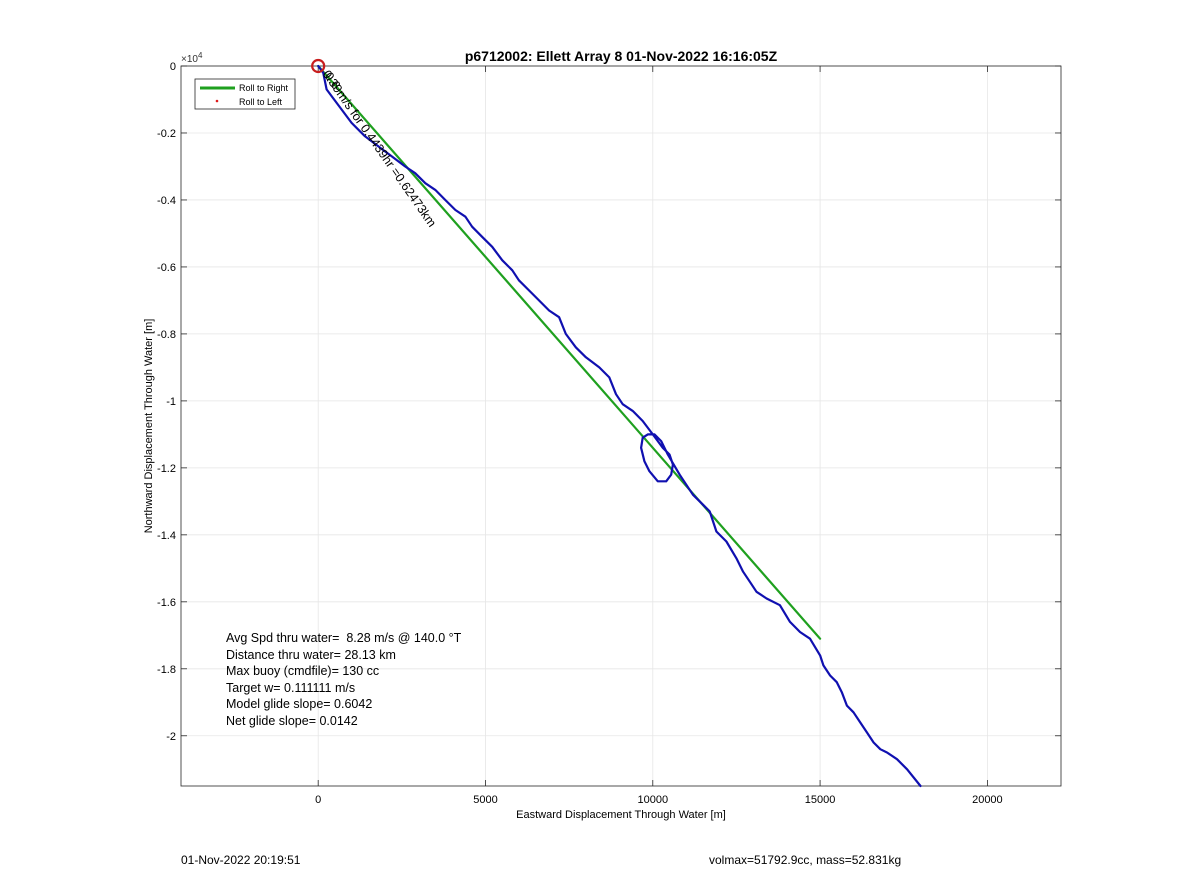  I want to click on stats-max-buoy: Max buoy (cmdfile)= 130 cc, so click(303, 671).